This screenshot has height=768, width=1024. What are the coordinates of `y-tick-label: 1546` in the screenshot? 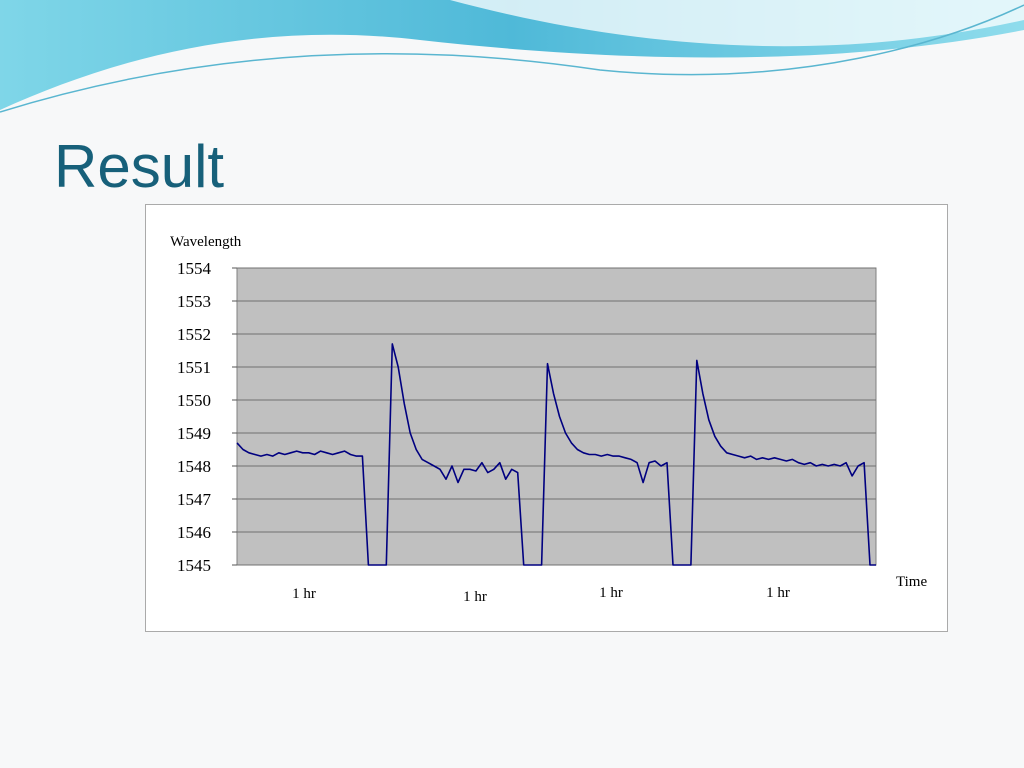 It's located at (194, 532).